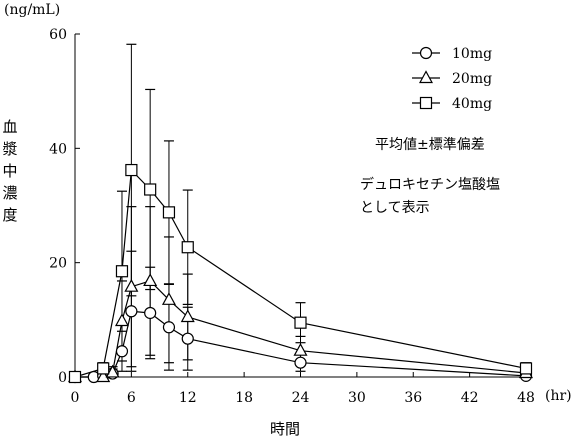 This screenshot has height=440, width=582. I want to click on x-tick-label: 18, so click(244, 398).